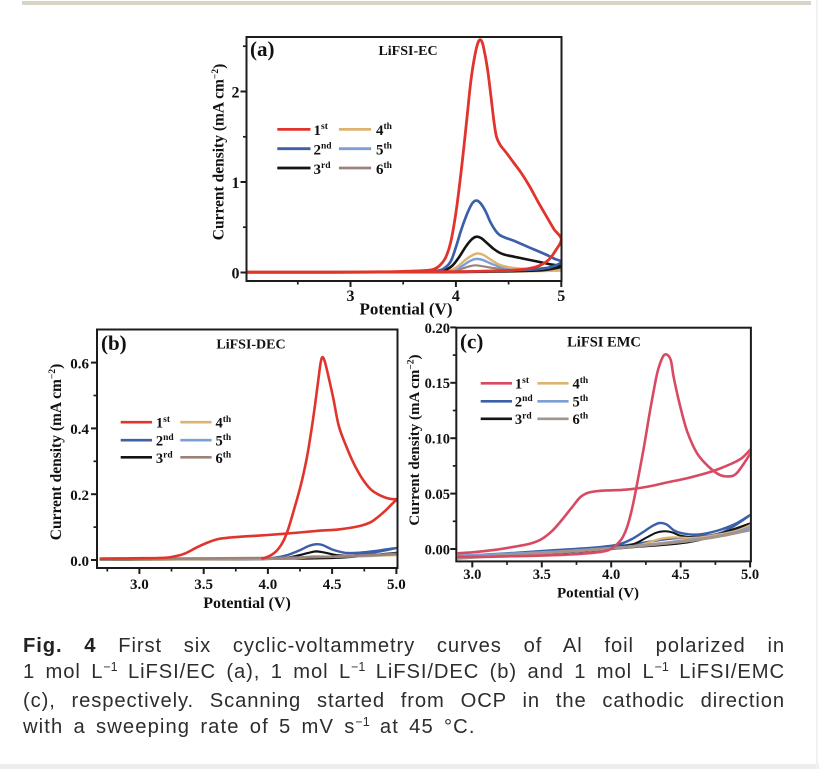 This screenshot has height=769, width=819. Describe the element at coordinates (236, 92) in the screenshot. I see `svg-text: 2` at that location.